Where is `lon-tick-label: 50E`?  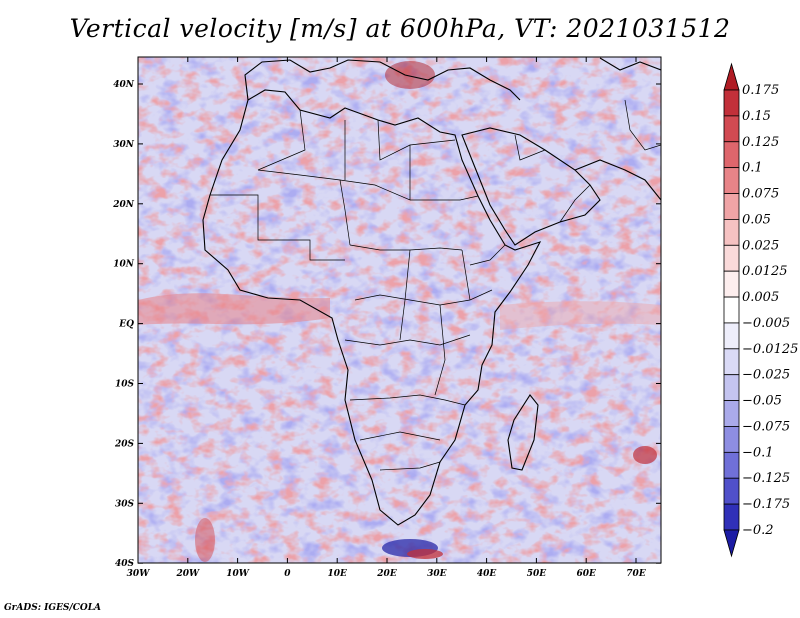
lon-tick-label: 50E is located at coordinates (537, 574).